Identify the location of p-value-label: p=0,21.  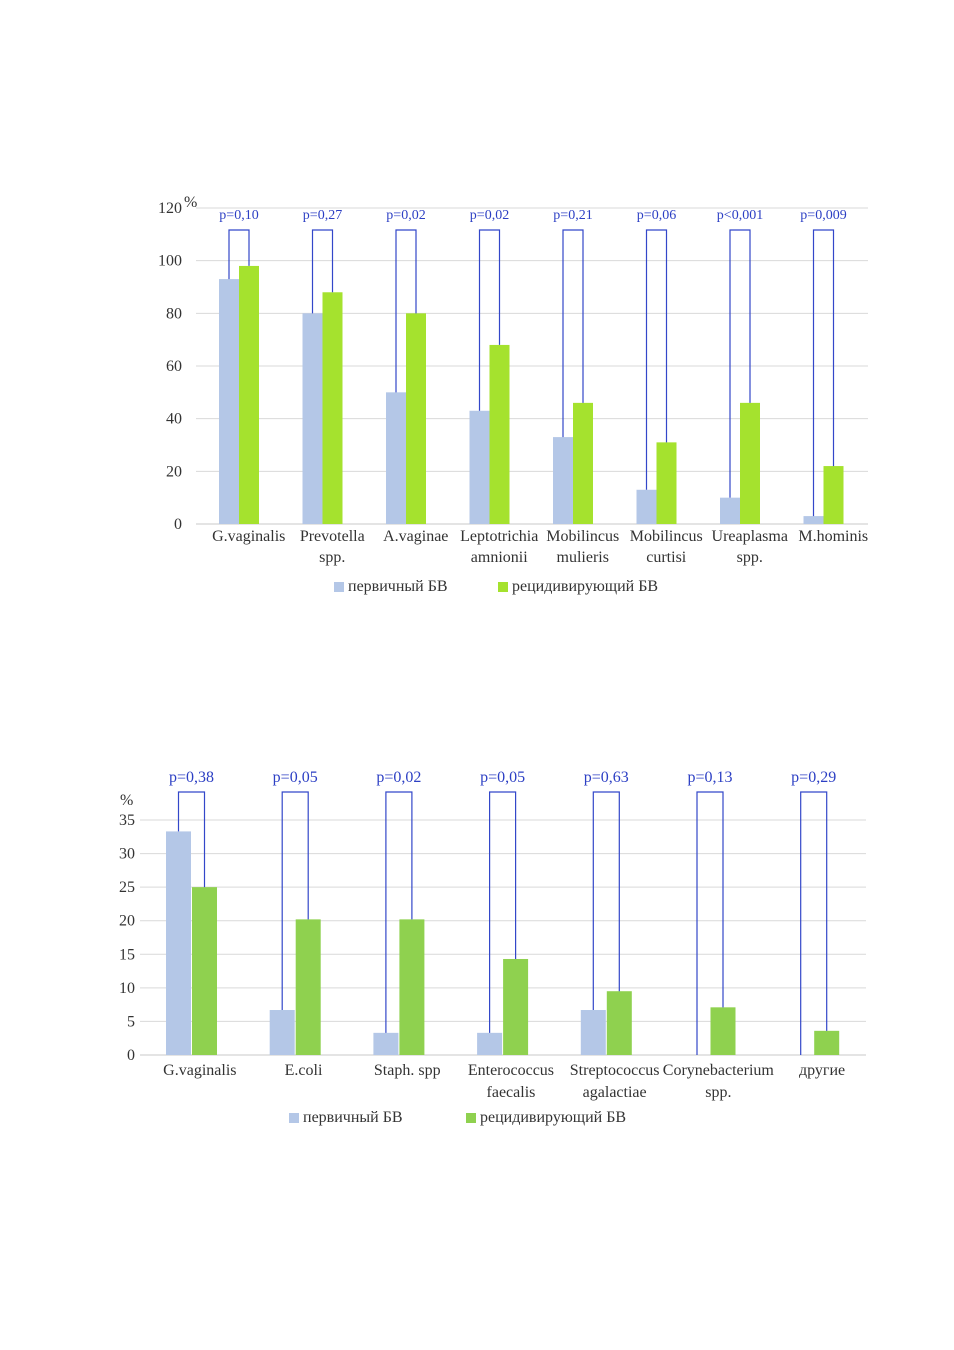
(572, 215).